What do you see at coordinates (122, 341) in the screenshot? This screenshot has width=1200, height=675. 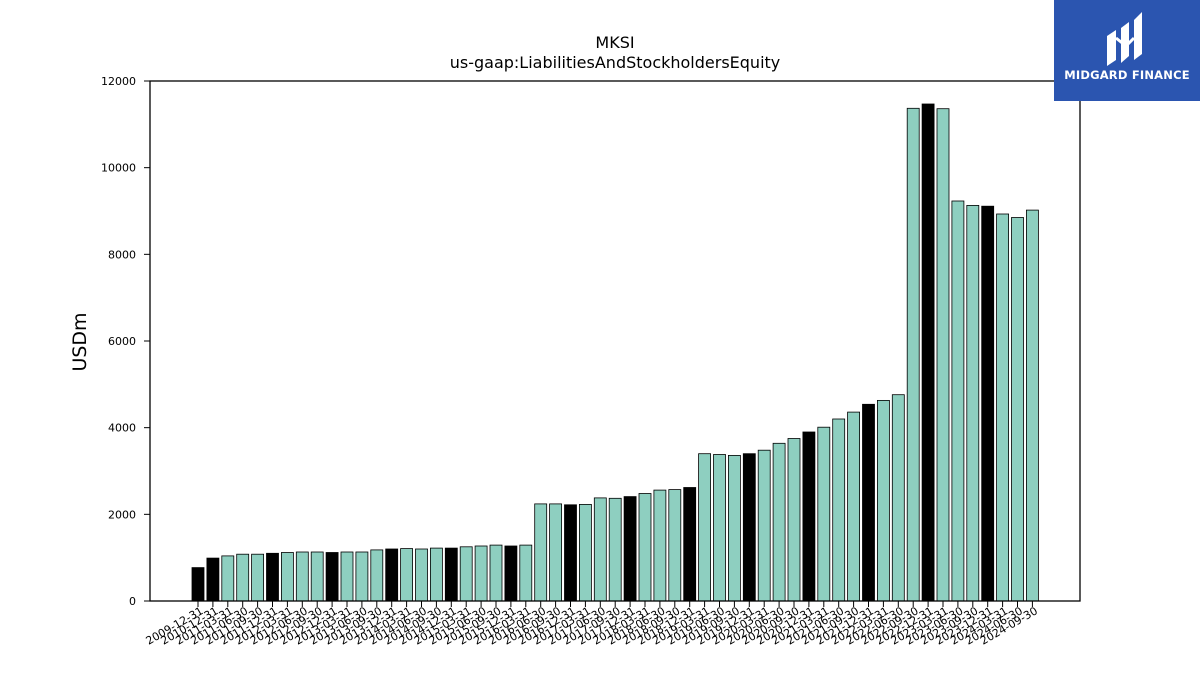 I see `y-tick-label: 6000` at bounding box center [122, 341].